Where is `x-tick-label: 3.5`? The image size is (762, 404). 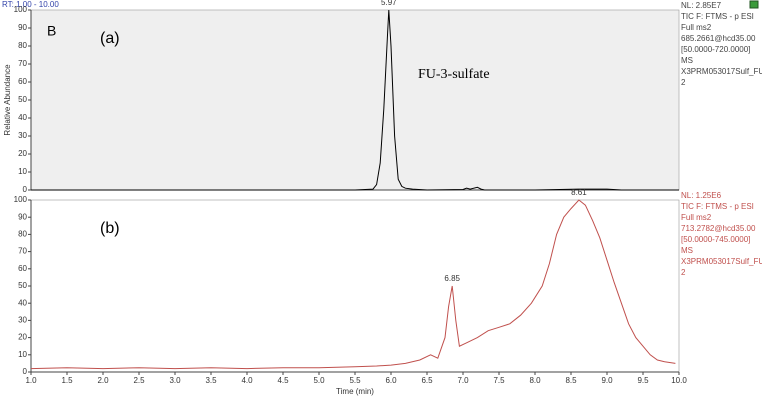
x-tick-label: 3.5 is located at coordinates (211, 380).